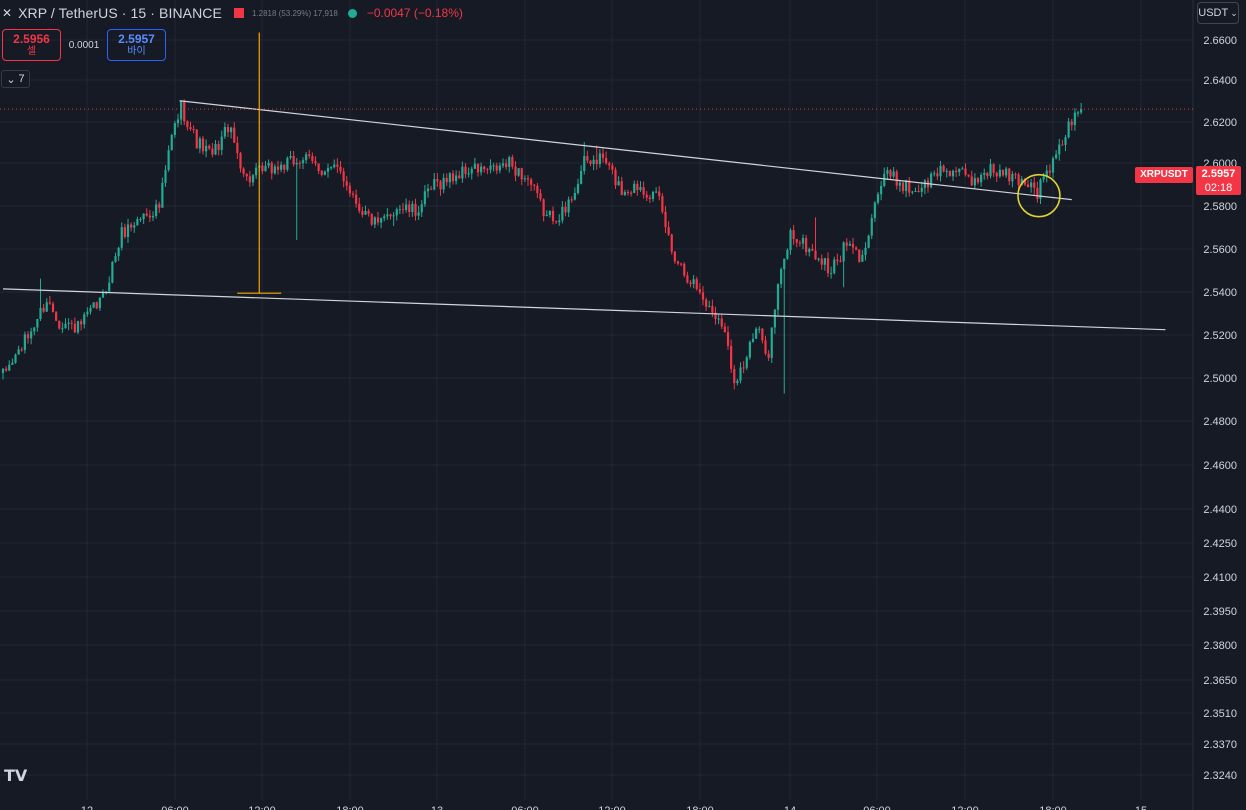 This screenshot has width=1246, height=810. What do you see at coordinates (84, 45) in the screenshot?
I see `spread-value: 0.0001` at bounding box center [84, 45].